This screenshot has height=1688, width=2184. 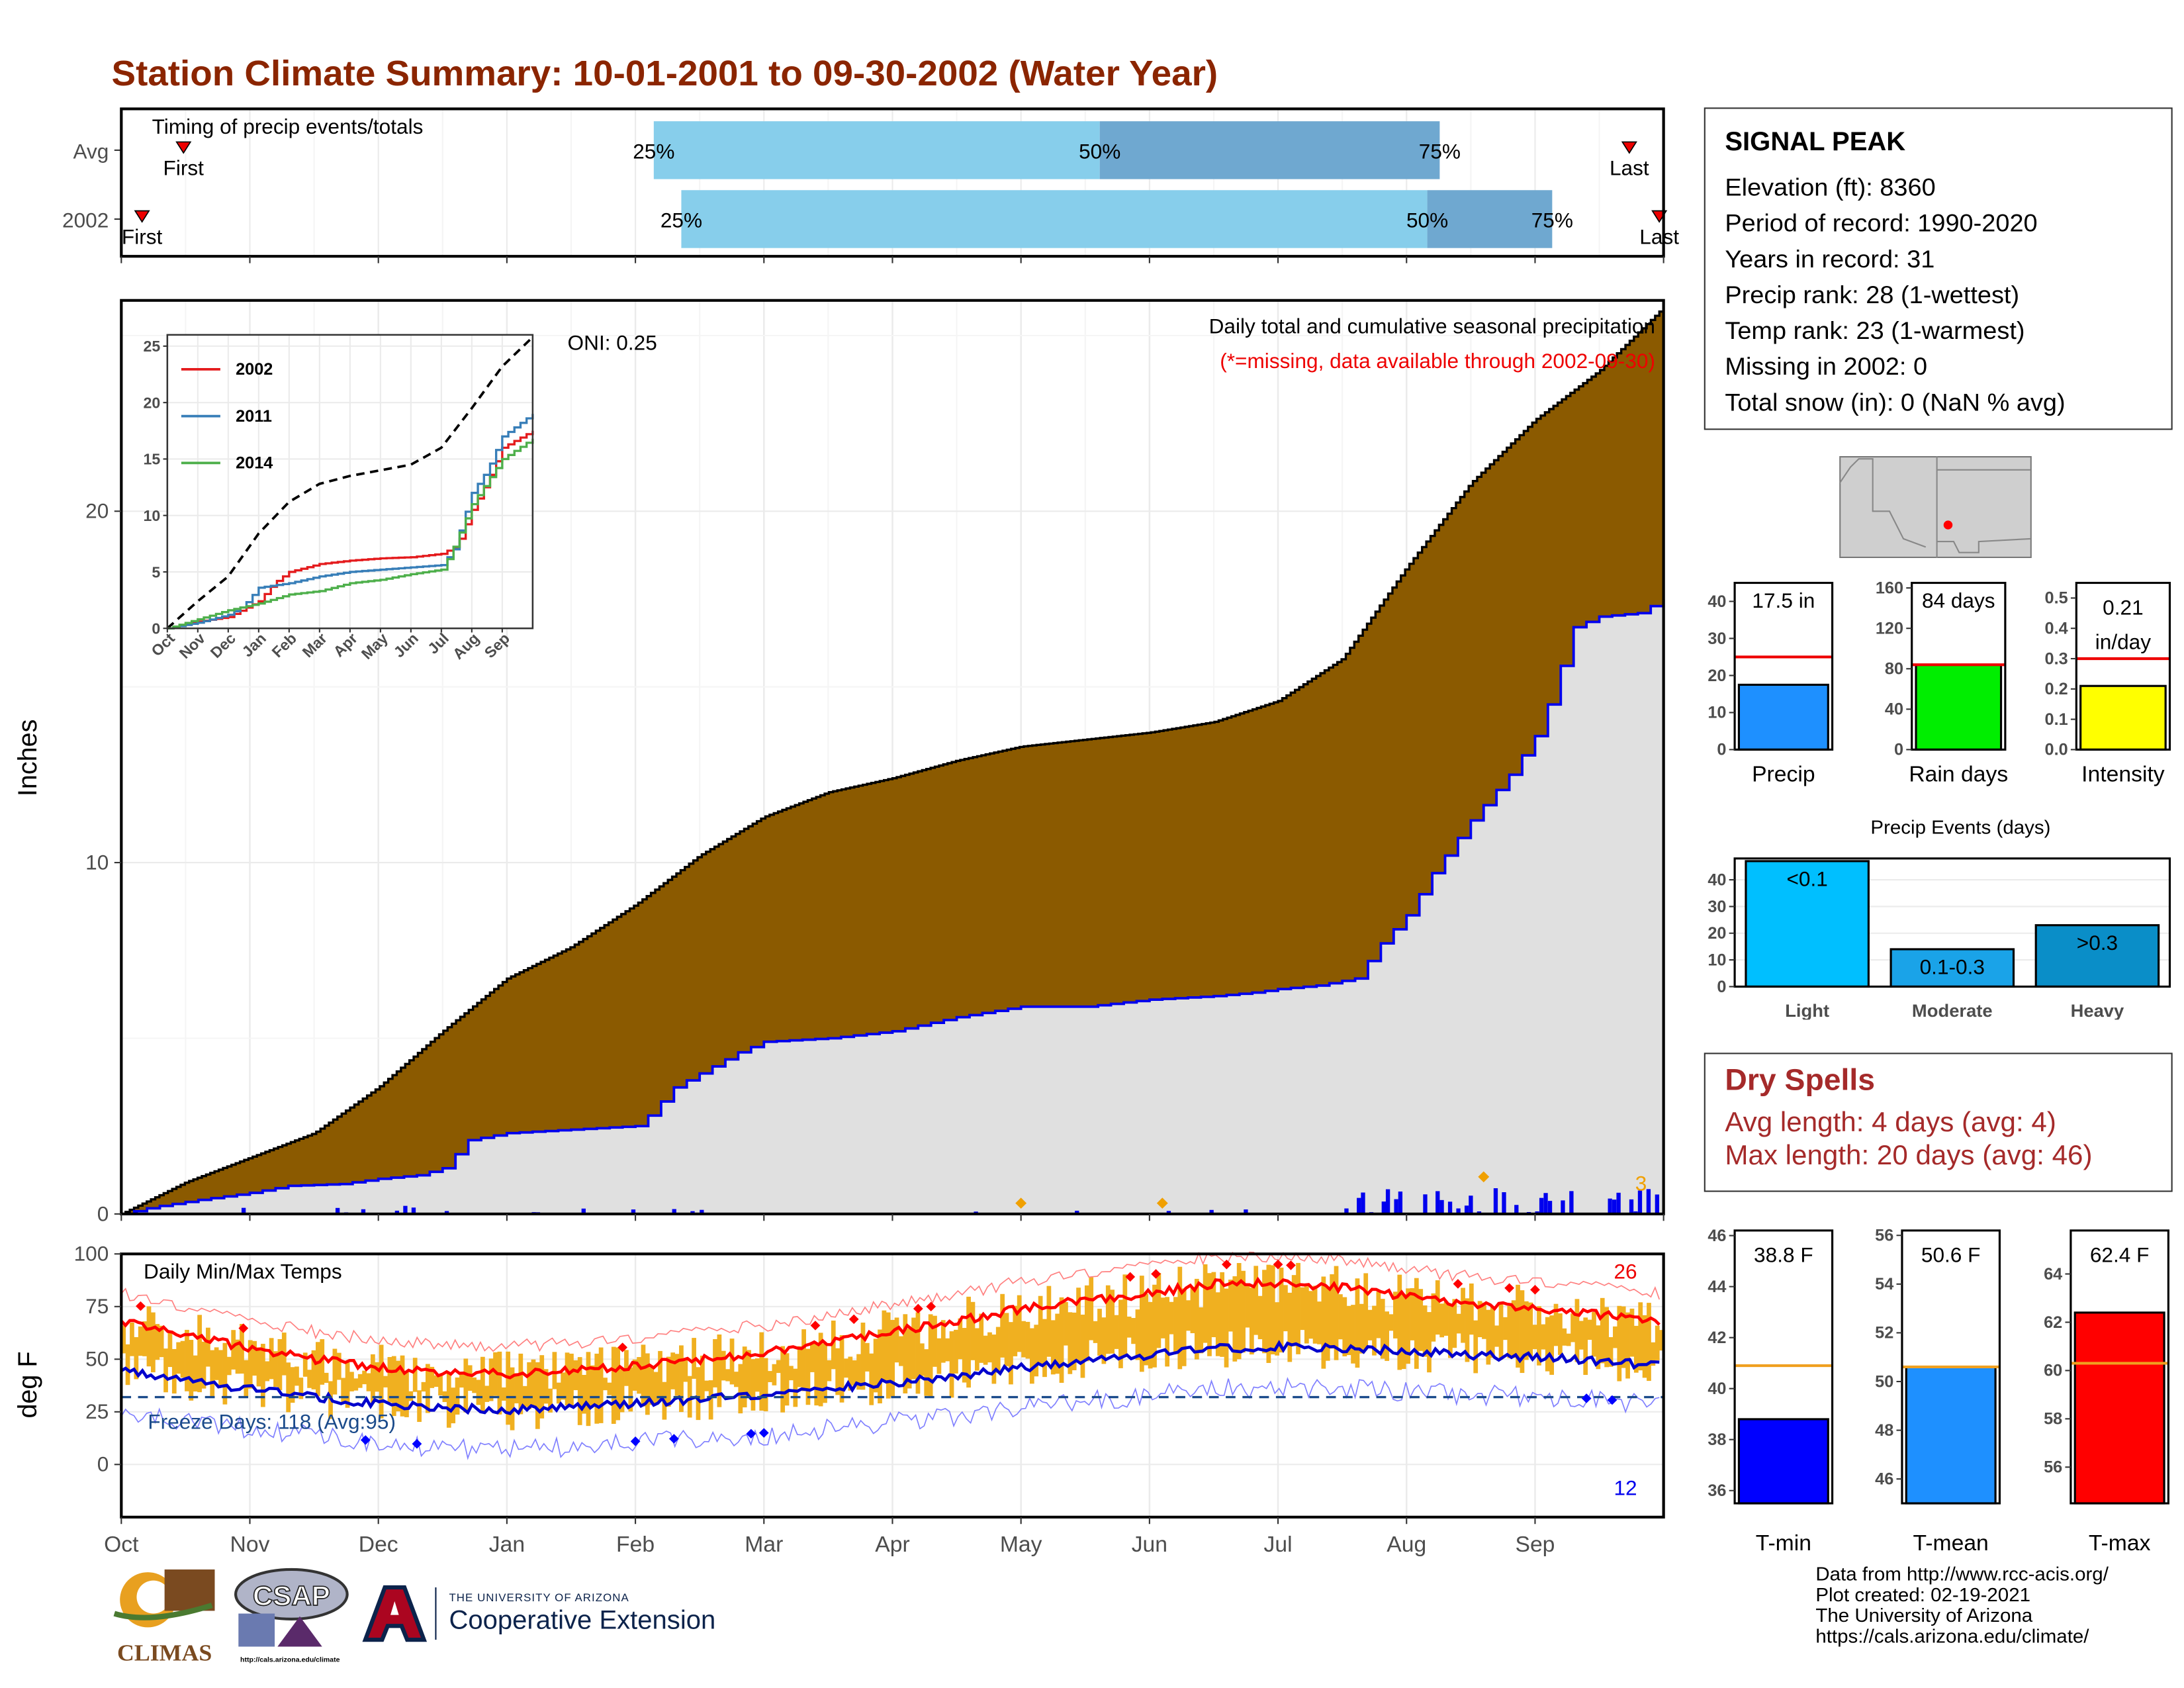 What do you see at coordinates (1716, 1338) in the screenshot?
I see `temp-bar-y-tick-label: 42` at bounding box center [1716, 1338].